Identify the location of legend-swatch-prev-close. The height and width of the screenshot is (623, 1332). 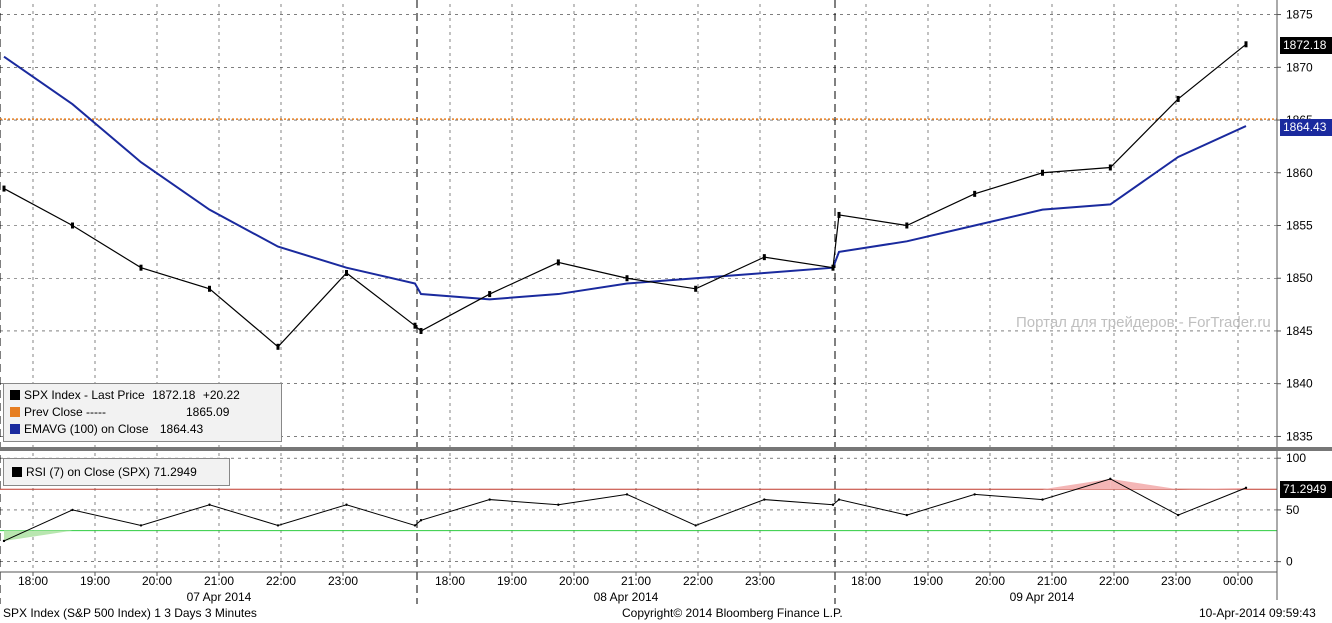
(15, 412).